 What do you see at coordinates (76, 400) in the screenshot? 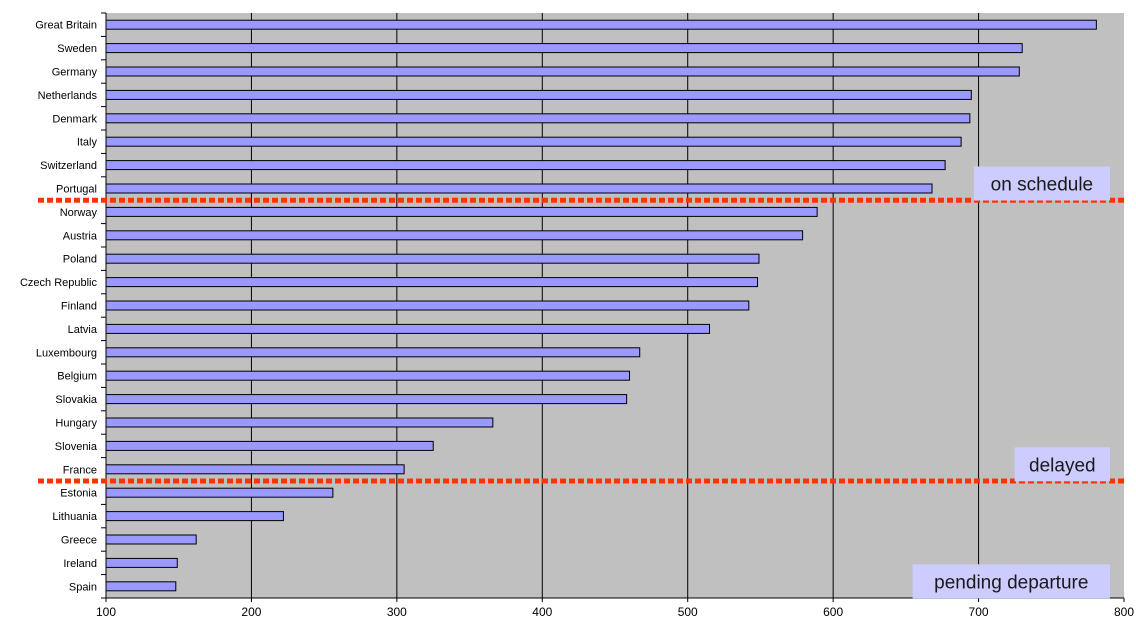
I see `category-label: Slovakia` at bounding box center [76, 400].